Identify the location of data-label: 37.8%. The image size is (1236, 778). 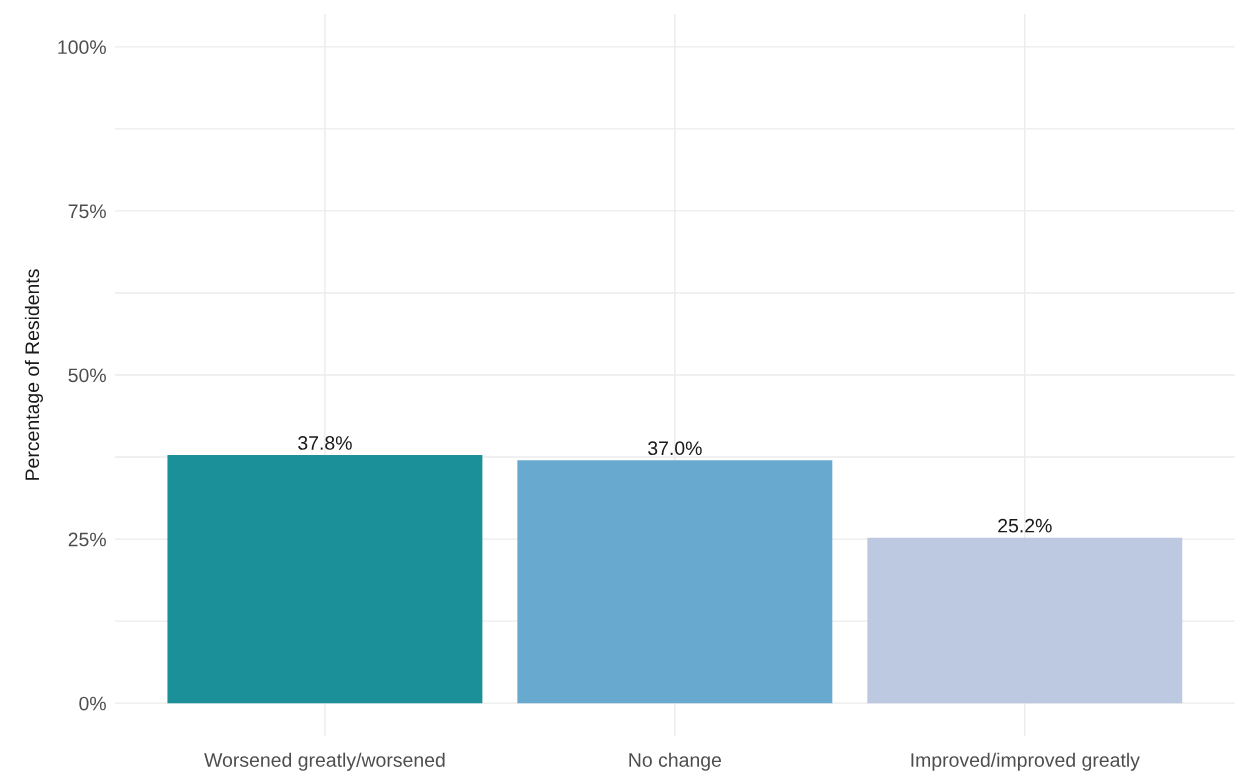
(325, 443).